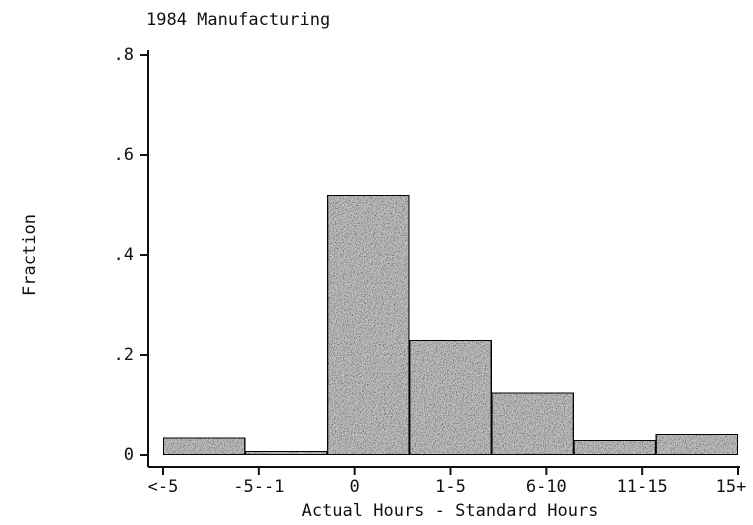  Describe the element at coordinates (30, 255) in the screenshot. I see `y-axis-label: Fraction` at that location.